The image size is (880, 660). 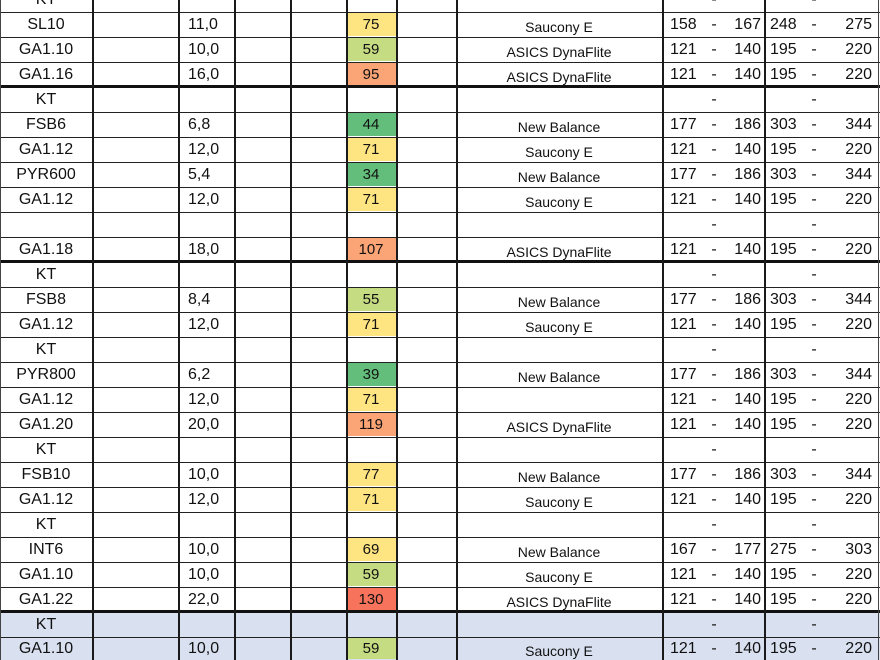 I want to click on cell-code: SL10, so click(x=46, y=24).